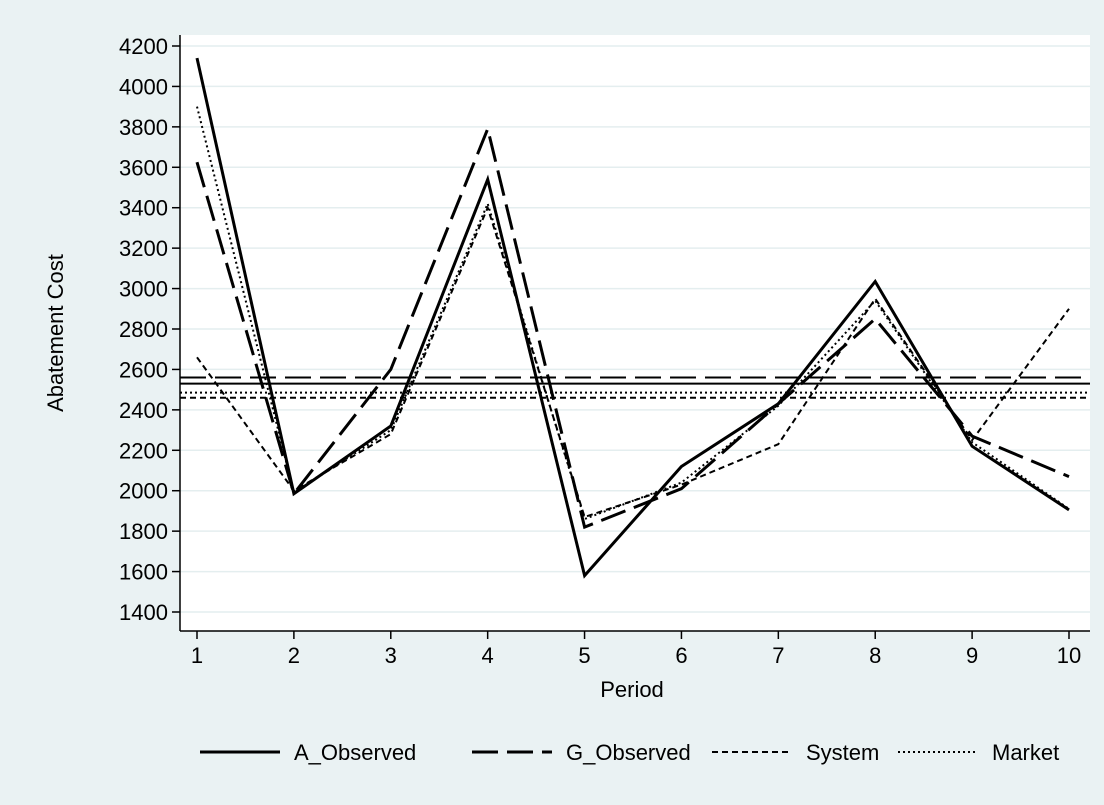  What do you see at coordinates (143, 450) in the screenshot?
I see `y-tick-label: 2200` at bounding box center [143, 450].